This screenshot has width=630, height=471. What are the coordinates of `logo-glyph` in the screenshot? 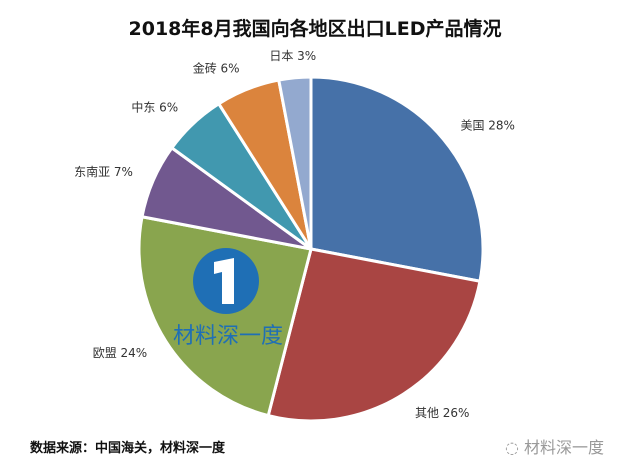 It's located at (224, 281).